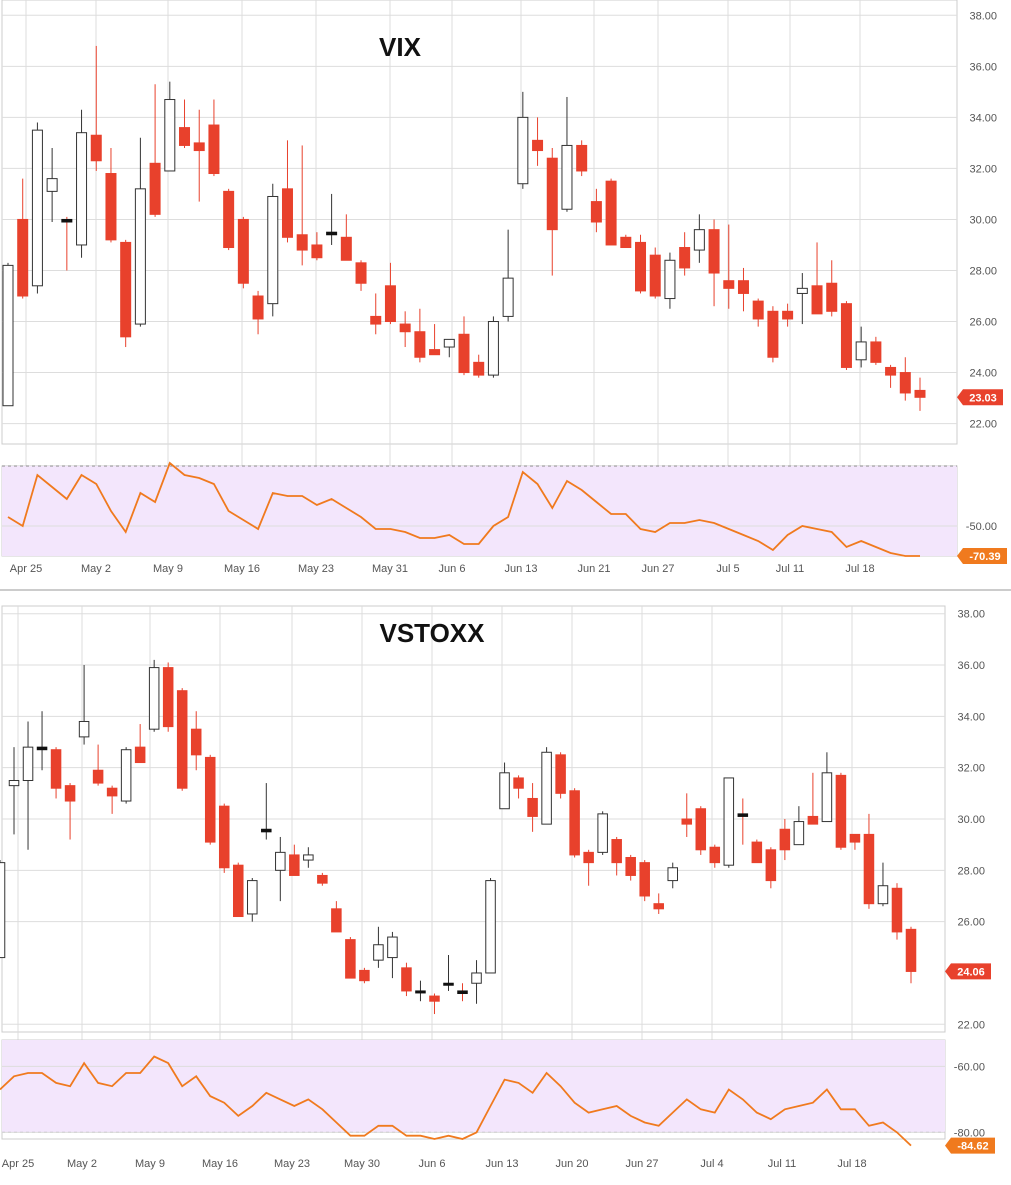 The width and height of the screenshot is (1011, 1185). I want to click on x-tick-label: Apr 25, so click(18, 1164).